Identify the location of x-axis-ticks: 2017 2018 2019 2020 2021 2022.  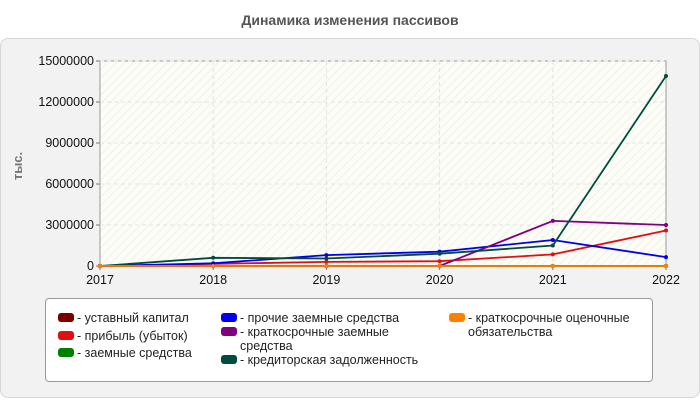
(383, 276).